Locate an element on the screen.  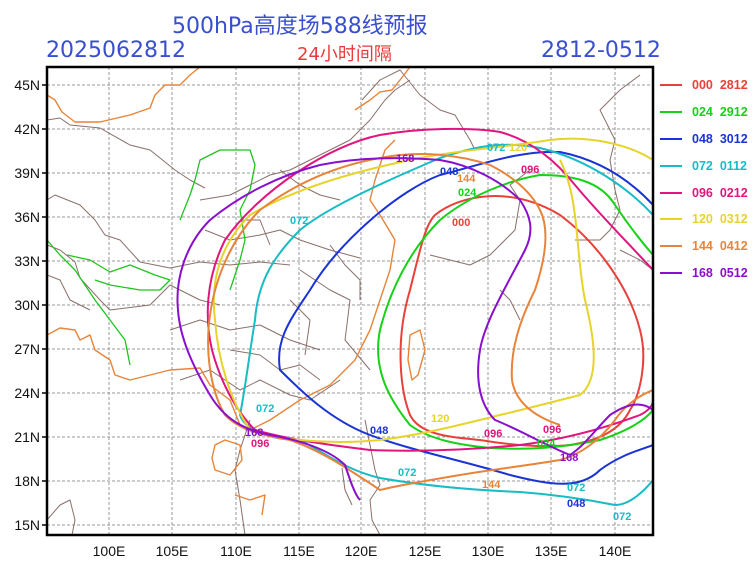
svg-text: 000 is located at coordinates (461, 223).